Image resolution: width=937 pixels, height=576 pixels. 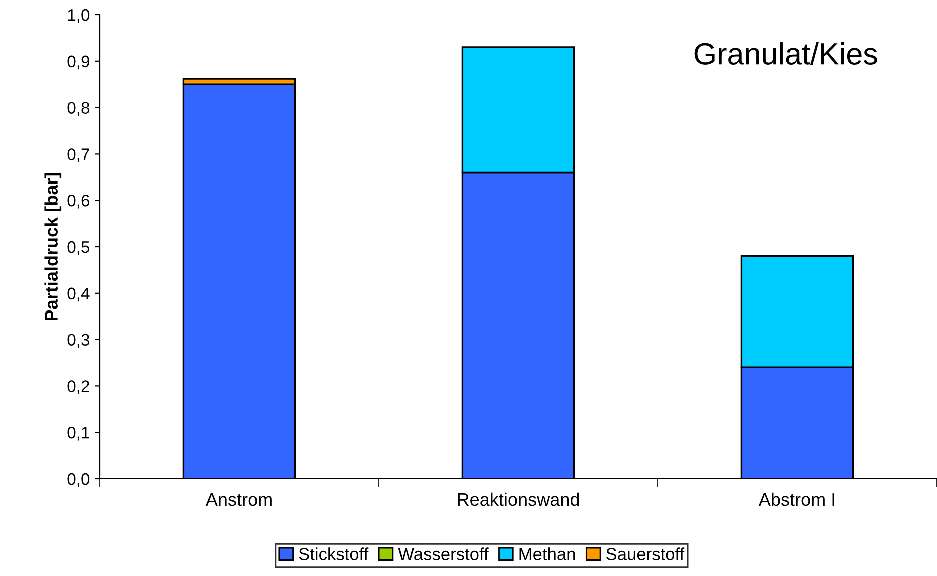 What do you see at coordinates (79, 295) in the screenshot?
I see `y-tick-label: 0,4` at bounding box center [79, 295].